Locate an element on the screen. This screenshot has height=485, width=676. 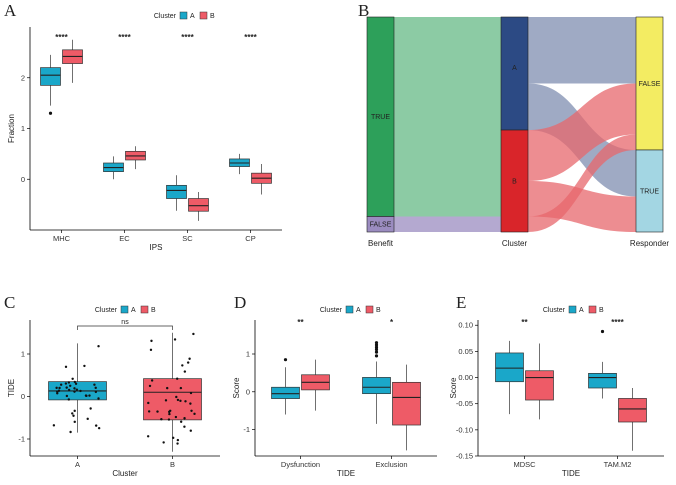
legend-label-b: B is located at coordinates (212, 16).